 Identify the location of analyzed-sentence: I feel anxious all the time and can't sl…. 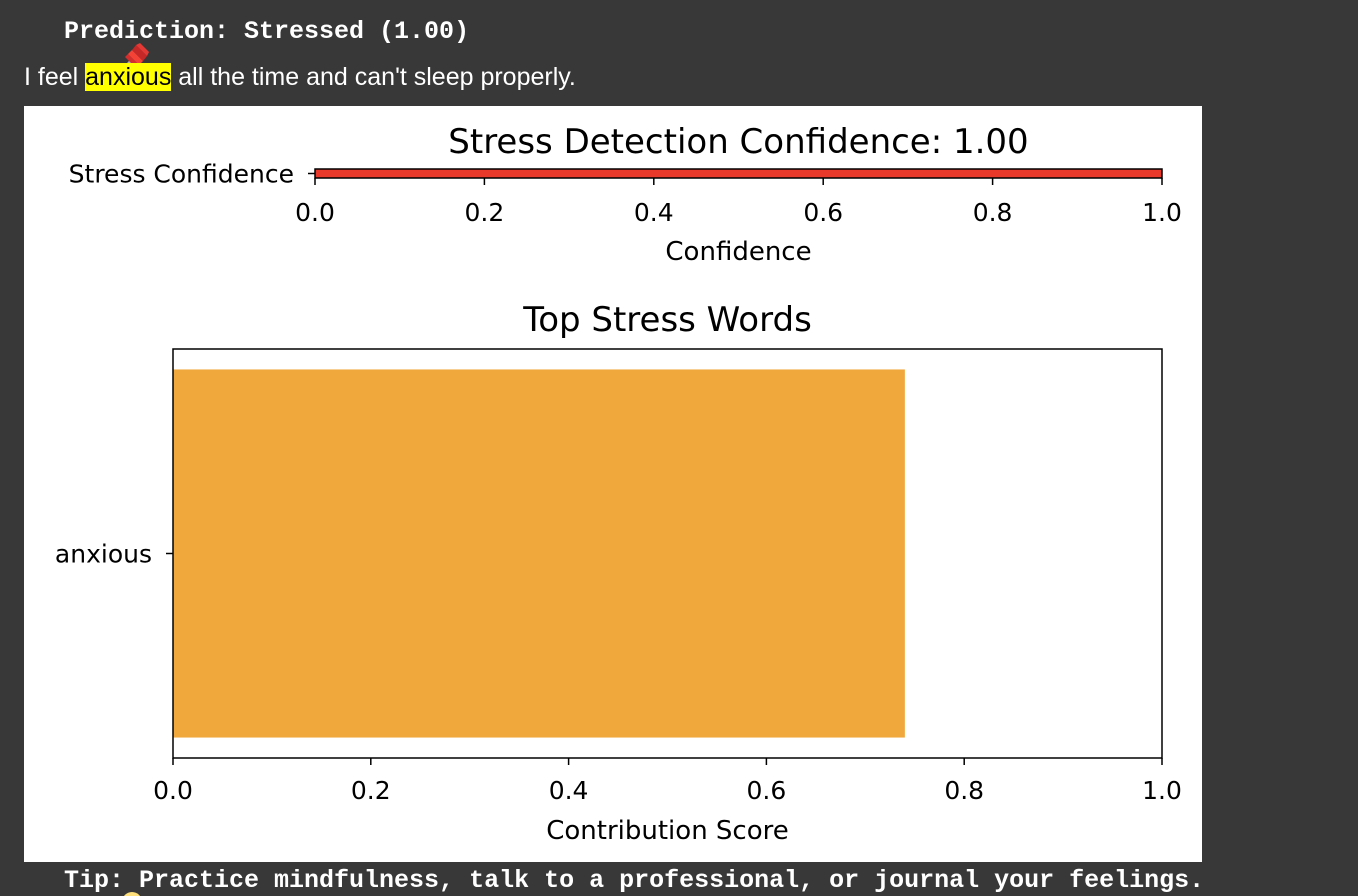
(300, 77).